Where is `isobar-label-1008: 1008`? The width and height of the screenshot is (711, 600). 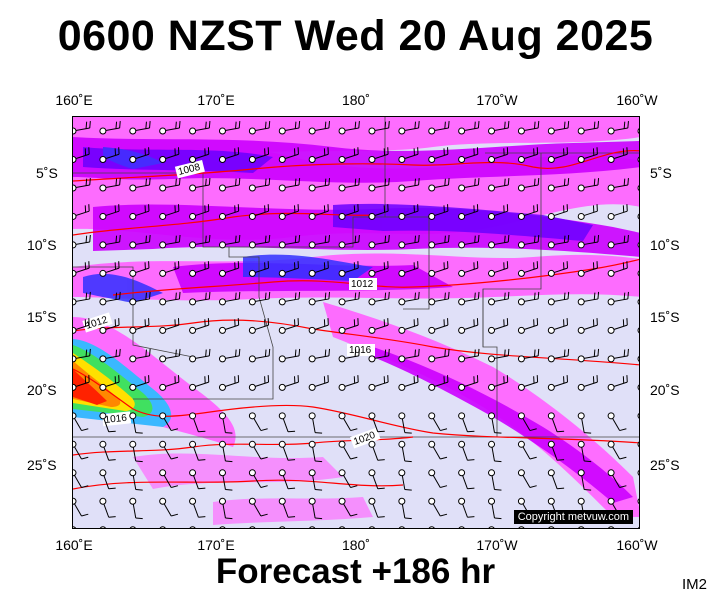
isobar-label-1008: 1008 is located at coordinates (189, 170).